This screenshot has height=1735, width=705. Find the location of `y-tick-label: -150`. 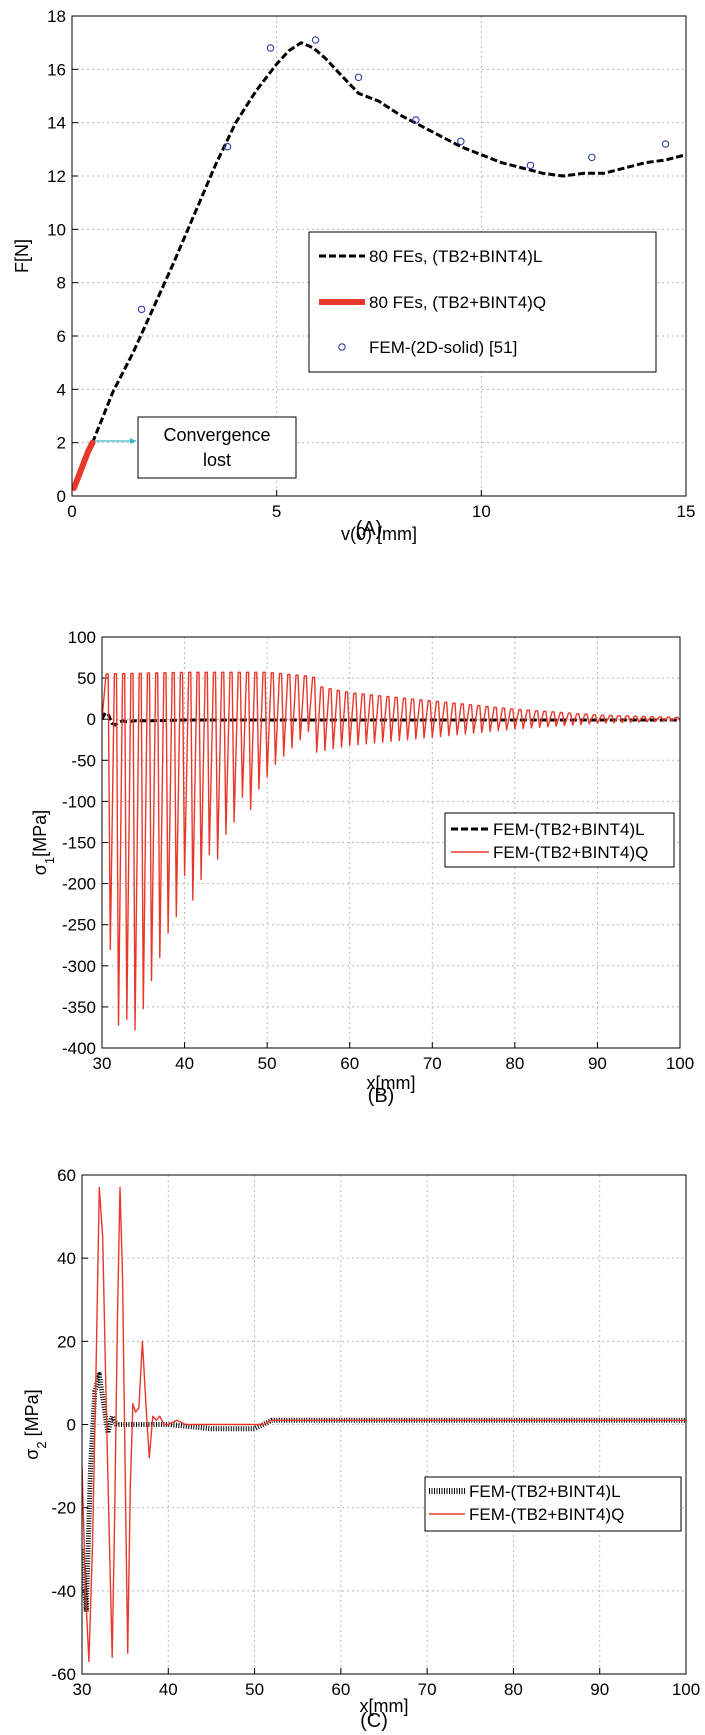

y-tick-label: -150 is located at coordinates (79, 843).